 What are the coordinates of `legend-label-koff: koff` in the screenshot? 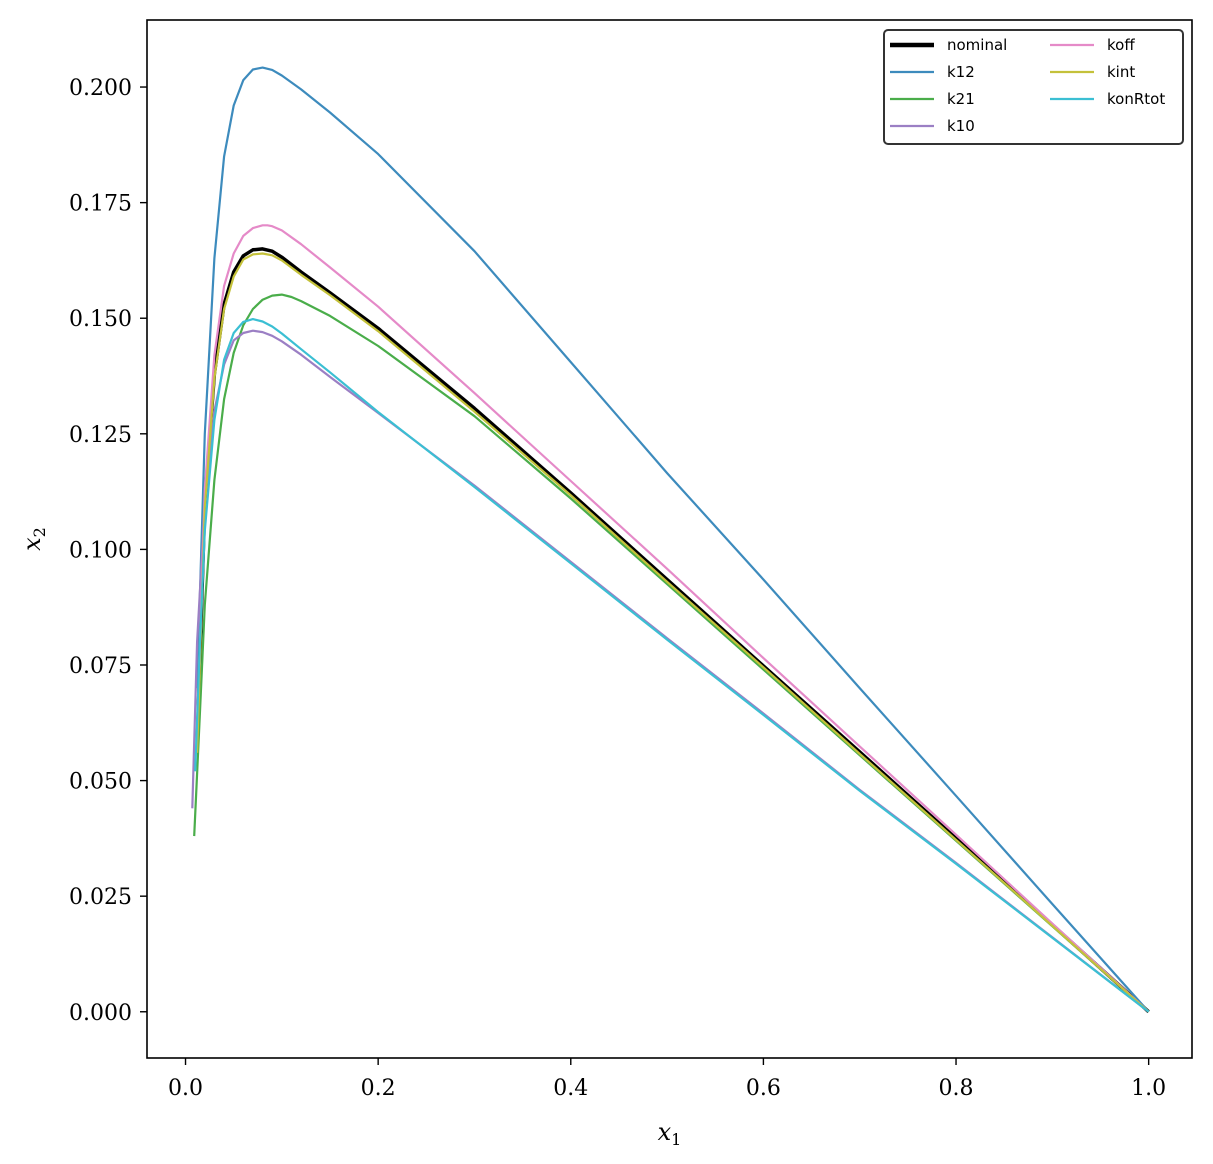 It's located at (1121, 45).